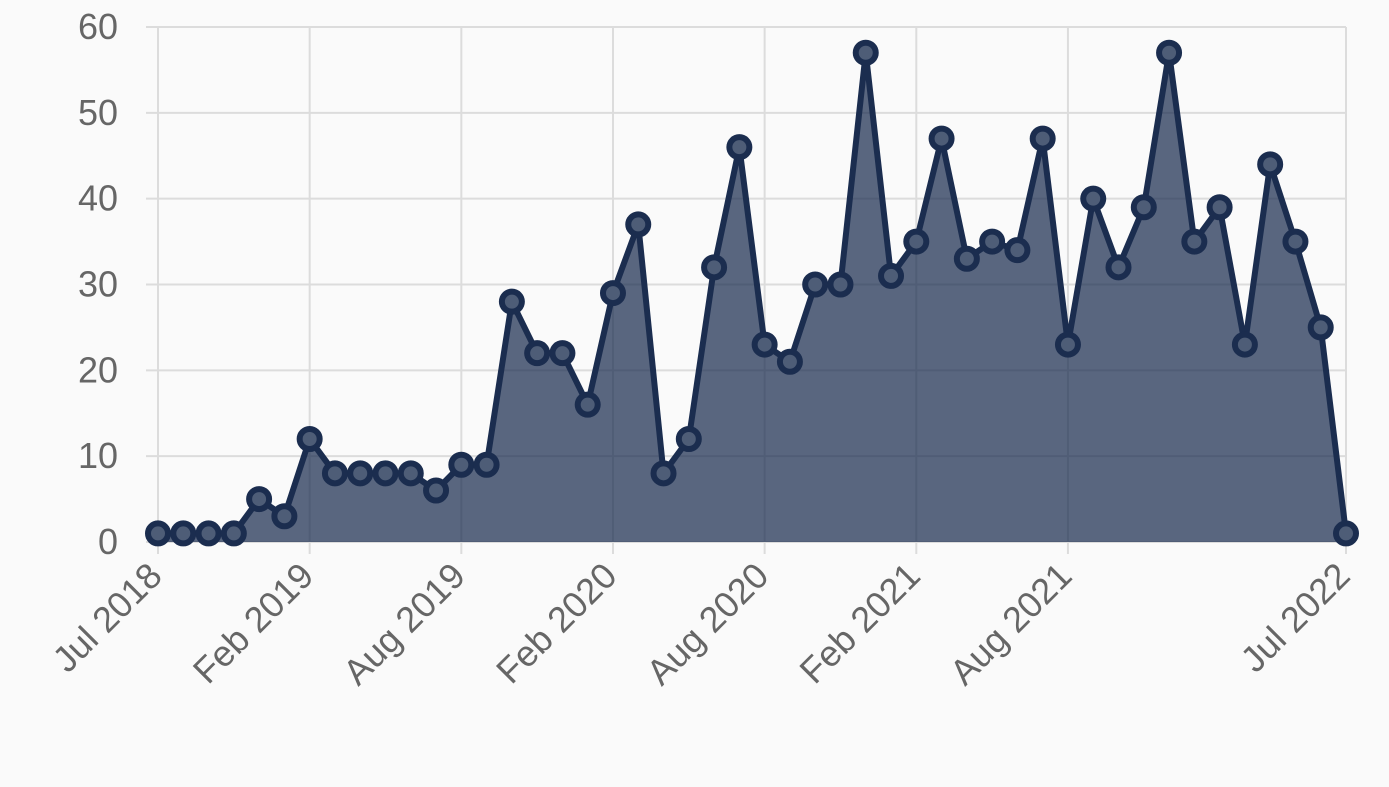  I want to click on x-tick-label: Jul 2022, so click(1294, 617).